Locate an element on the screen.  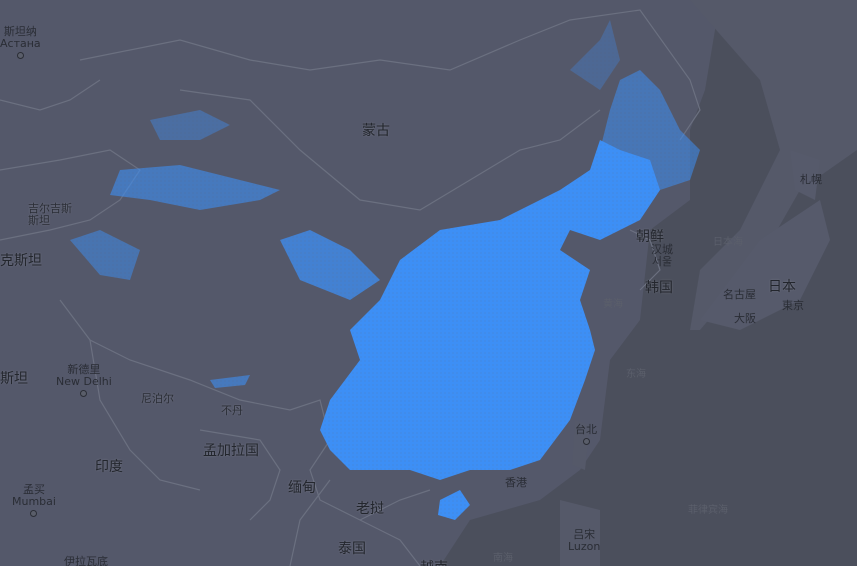
city-tokyo: 東京 is located at coordinates (793, 306).